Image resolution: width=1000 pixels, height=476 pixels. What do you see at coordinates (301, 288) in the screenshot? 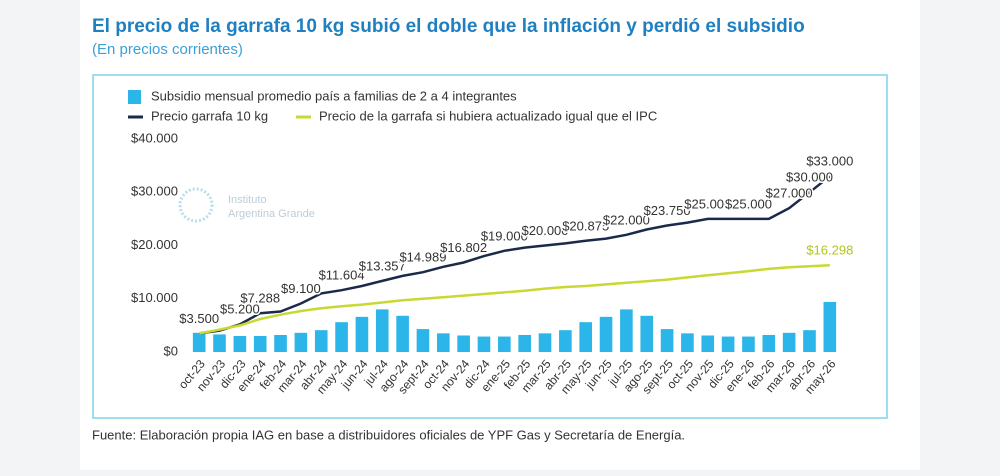
I see `data-label: $9.100` at bounding box center [301, 288].